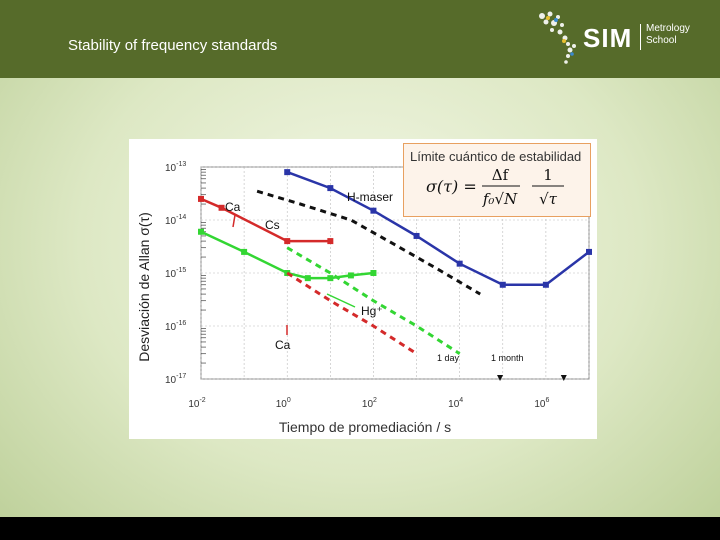 This screenshot has width=720, height=540. What do you see at coordinates (548, 175) in the screenshot?
I see `formula-rhs-numerator: 1` at bounding box center [548, 175].